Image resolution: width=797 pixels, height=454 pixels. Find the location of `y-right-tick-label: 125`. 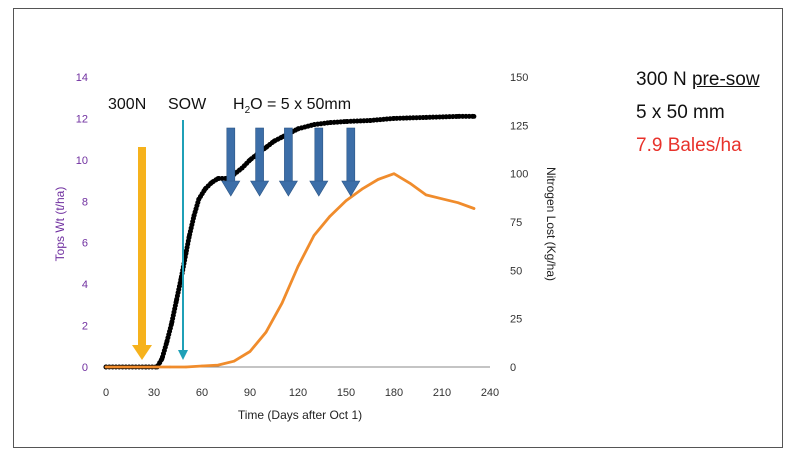

y-right-tick-label: 125 is located at coordinates (519, 126).